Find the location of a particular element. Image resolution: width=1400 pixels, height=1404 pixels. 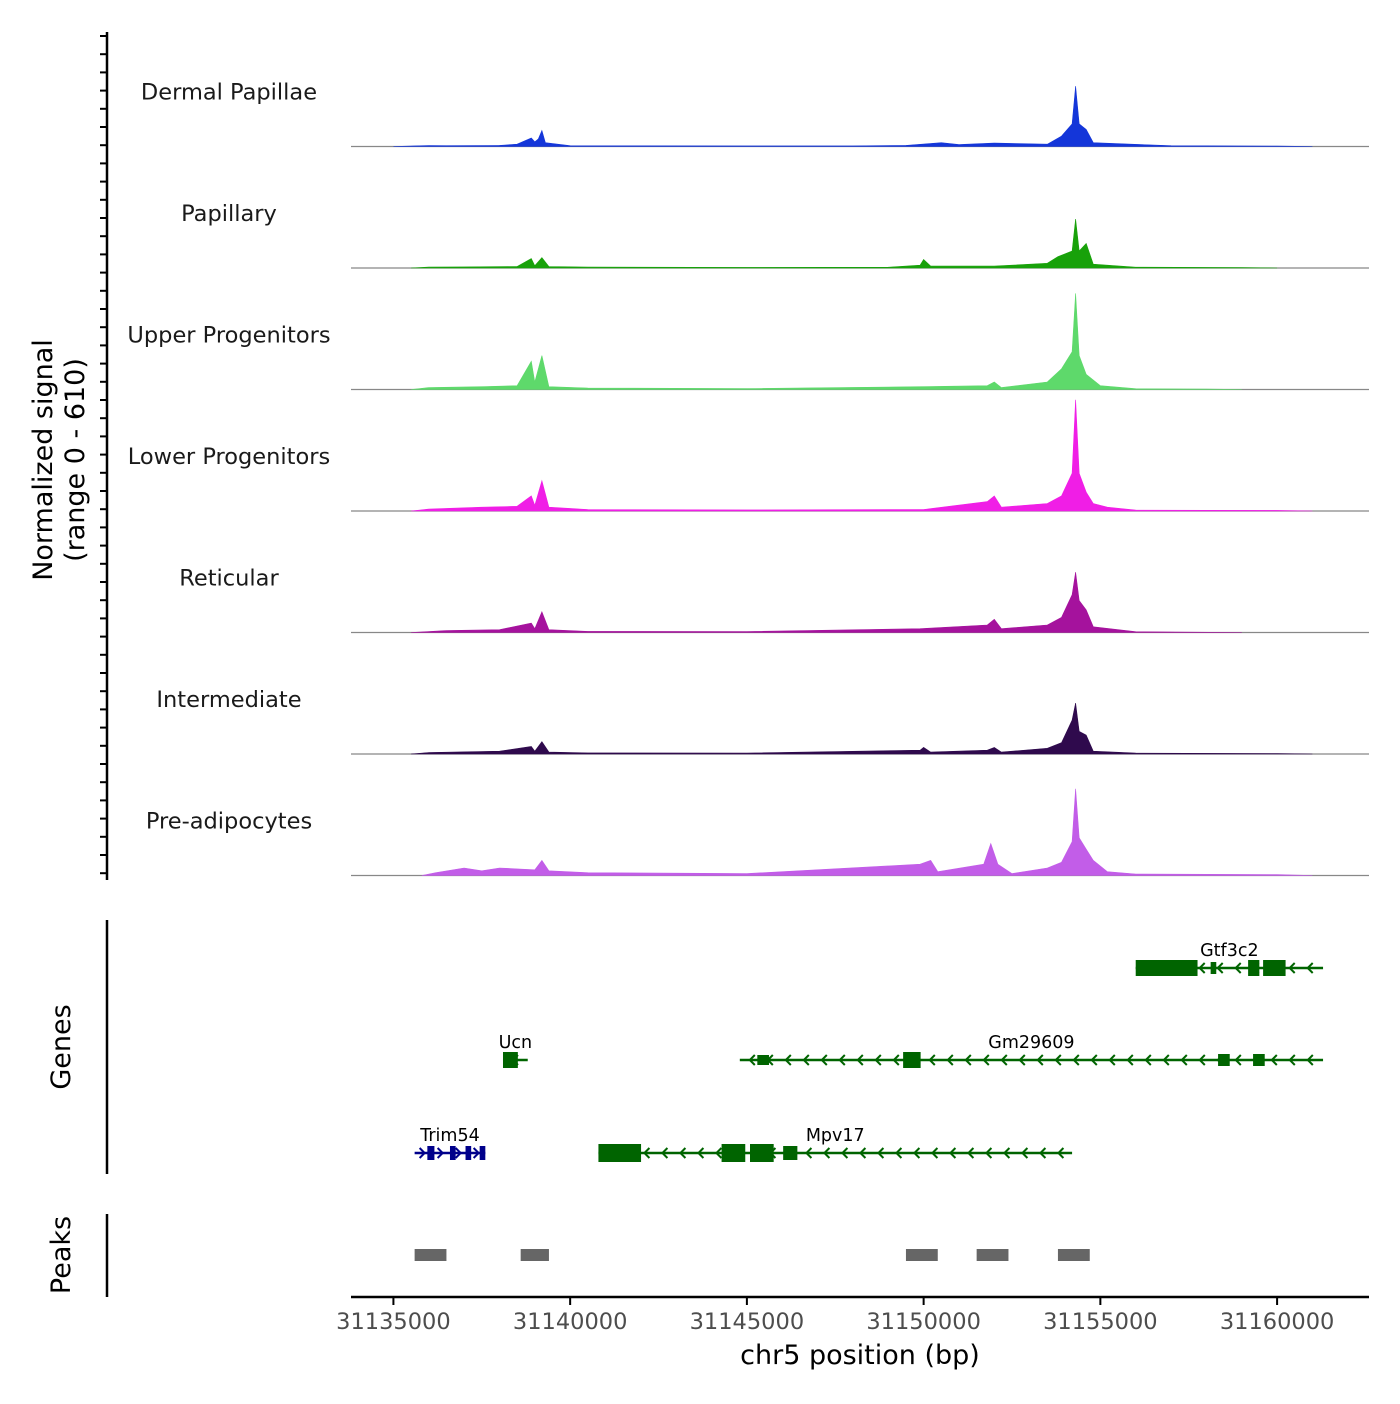

x-axis-title: chr5 position (bp) is located at coordinates (860, 1355).